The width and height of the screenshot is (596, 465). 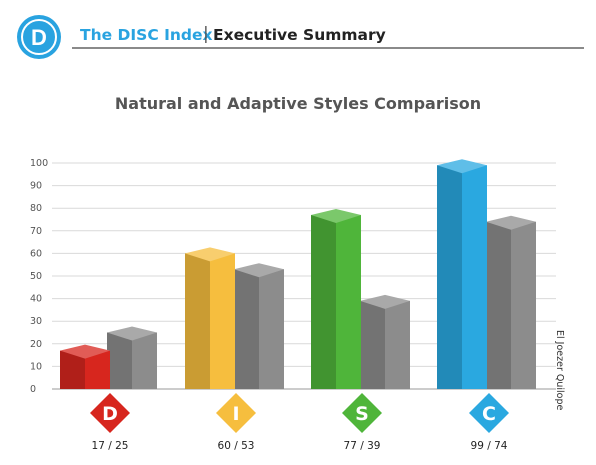 I want to click on y-tick-label: 40, so click(x=36, y=299).